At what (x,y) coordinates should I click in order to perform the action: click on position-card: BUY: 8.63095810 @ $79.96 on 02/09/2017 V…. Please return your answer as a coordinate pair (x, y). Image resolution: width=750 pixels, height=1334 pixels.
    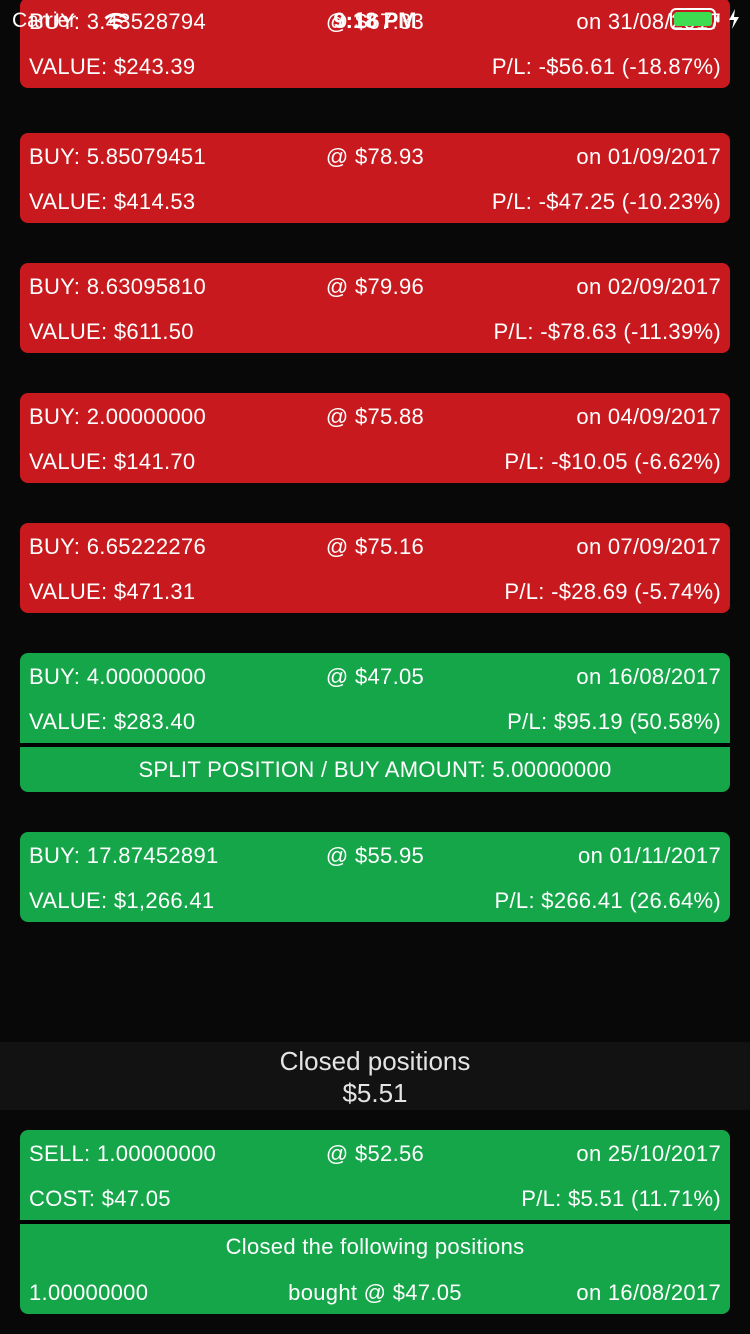
    Looking at the image, I should click on (375, 308).